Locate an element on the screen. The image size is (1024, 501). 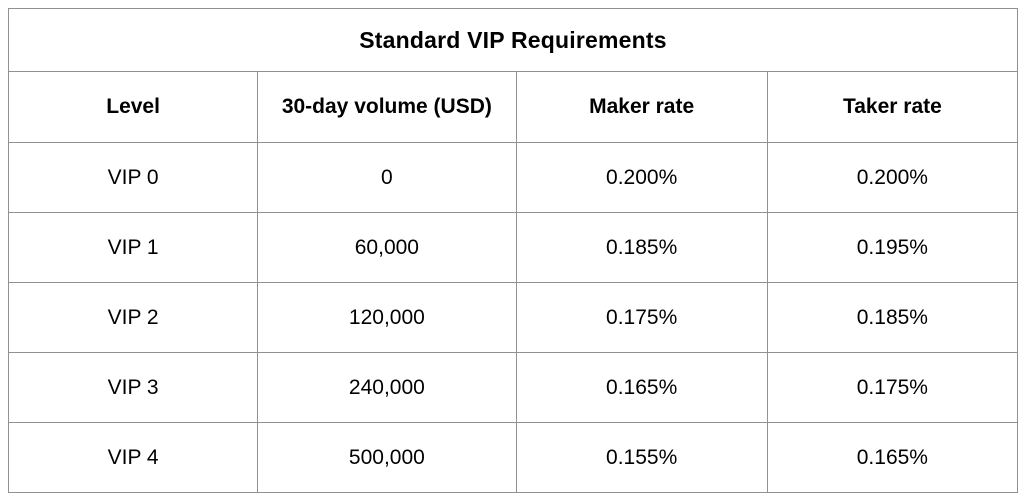
table-row-vip2: VIP 2 120,000 0.175% 0.185% is located at coordinates (513, 317).